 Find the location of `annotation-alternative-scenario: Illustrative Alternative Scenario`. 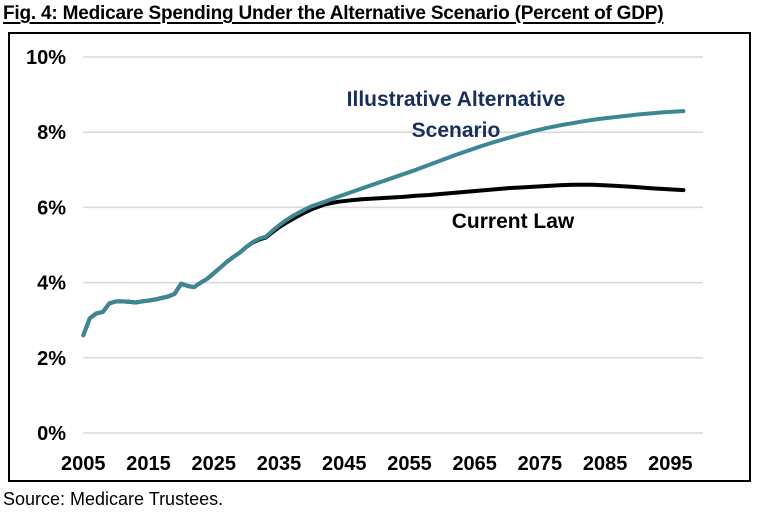

annotation-alternative-scenario: Illustrative Alternative Scenario is located at coordinates (456, 115).